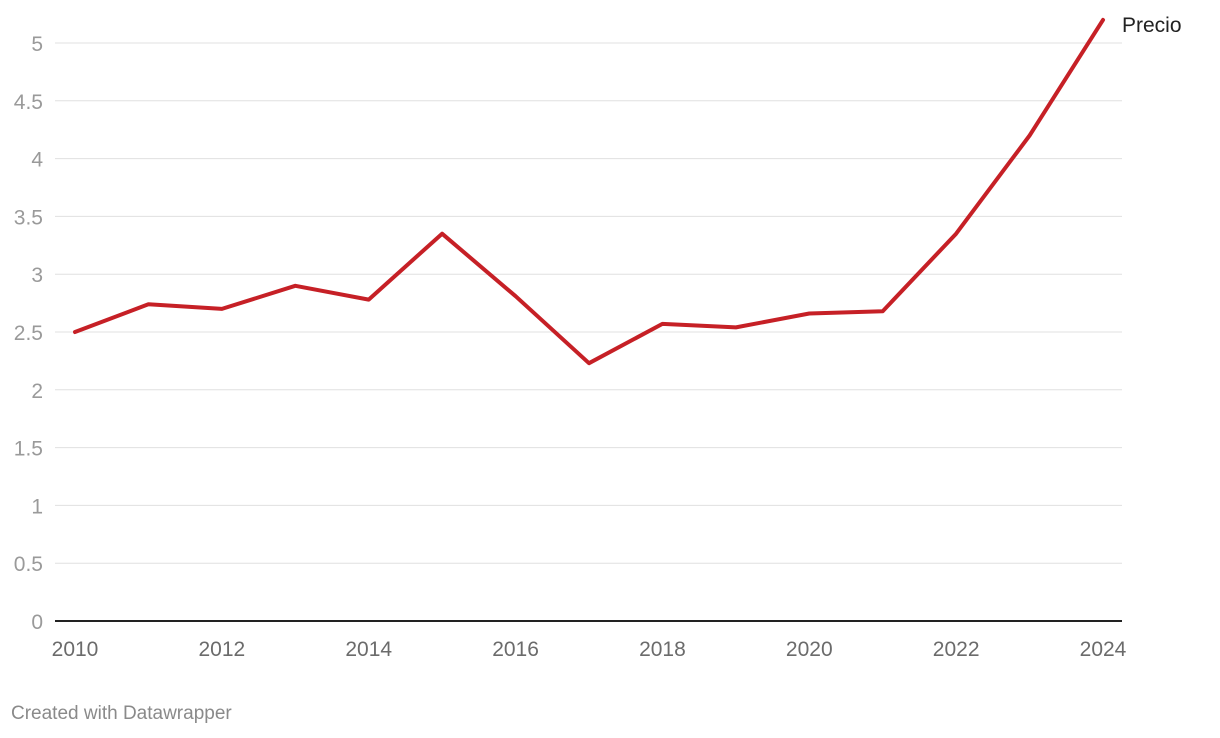 The width and height of the screenshot is (1220, 738). I want to click on x-tick-label: 2014, so click(368, 649).